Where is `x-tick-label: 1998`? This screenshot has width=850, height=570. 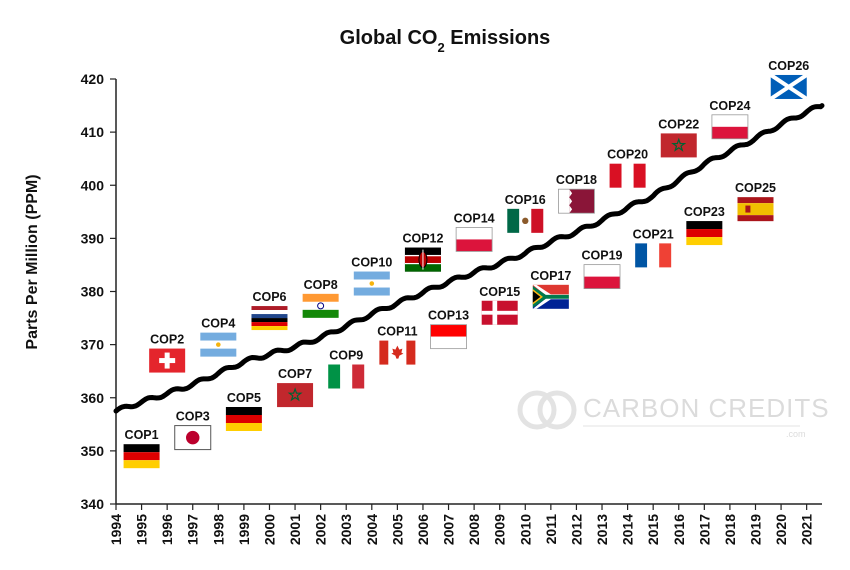 x-tick-label: 1998 is located at coordinates (218, 529).